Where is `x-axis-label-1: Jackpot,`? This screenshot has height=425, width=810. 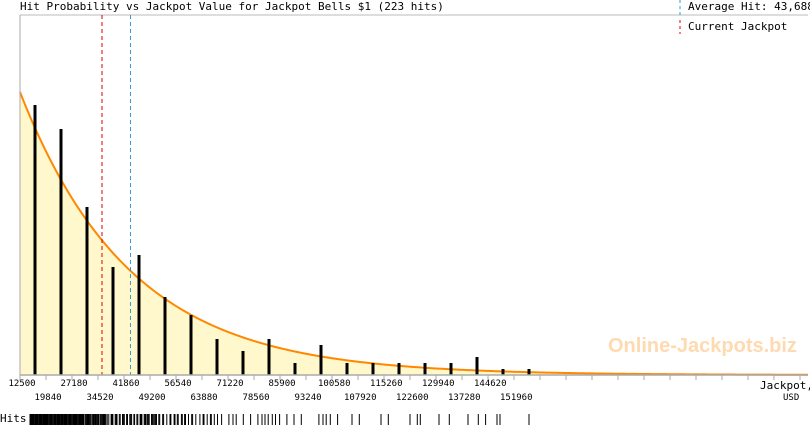
x-axis-label-1: Jackpot, is located at coordinates (785, 385).